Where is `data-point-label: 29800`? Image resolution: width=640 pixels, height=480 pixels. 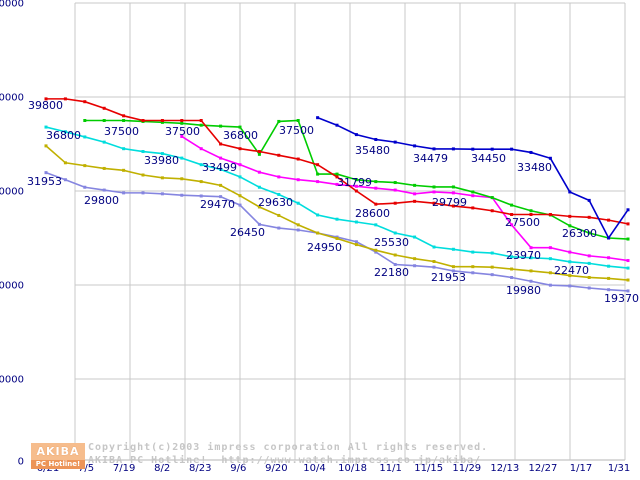 data-point-label: 29800 is located at coordinates (101, 200).